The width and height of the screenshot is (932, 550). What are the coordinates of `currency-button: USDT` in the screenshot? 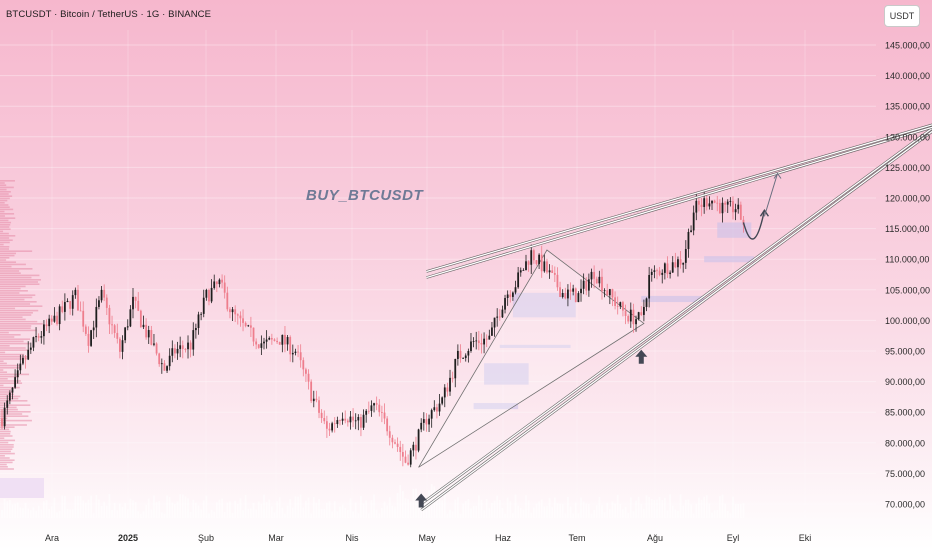 It's located at (902, 16).